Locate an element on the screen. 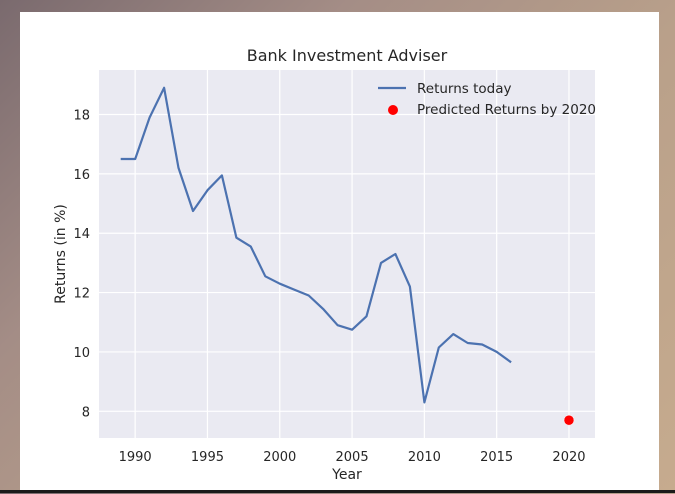  y-tick-label: 8 is located at coordinates (86, 412).